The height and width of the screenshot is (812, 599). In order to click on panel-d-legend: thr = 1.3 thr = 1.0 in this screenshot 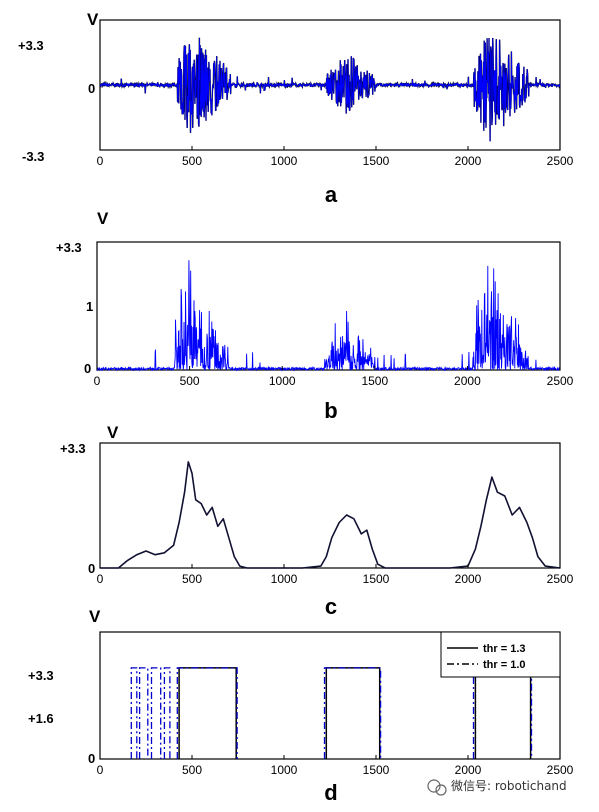, I will do `click(500, 654)`.